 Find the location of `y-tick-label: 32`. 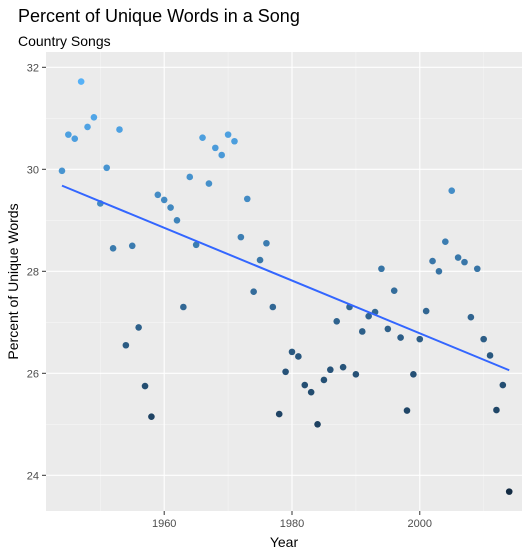

y-tick-label: 32 is located at coordinates (33, 68).